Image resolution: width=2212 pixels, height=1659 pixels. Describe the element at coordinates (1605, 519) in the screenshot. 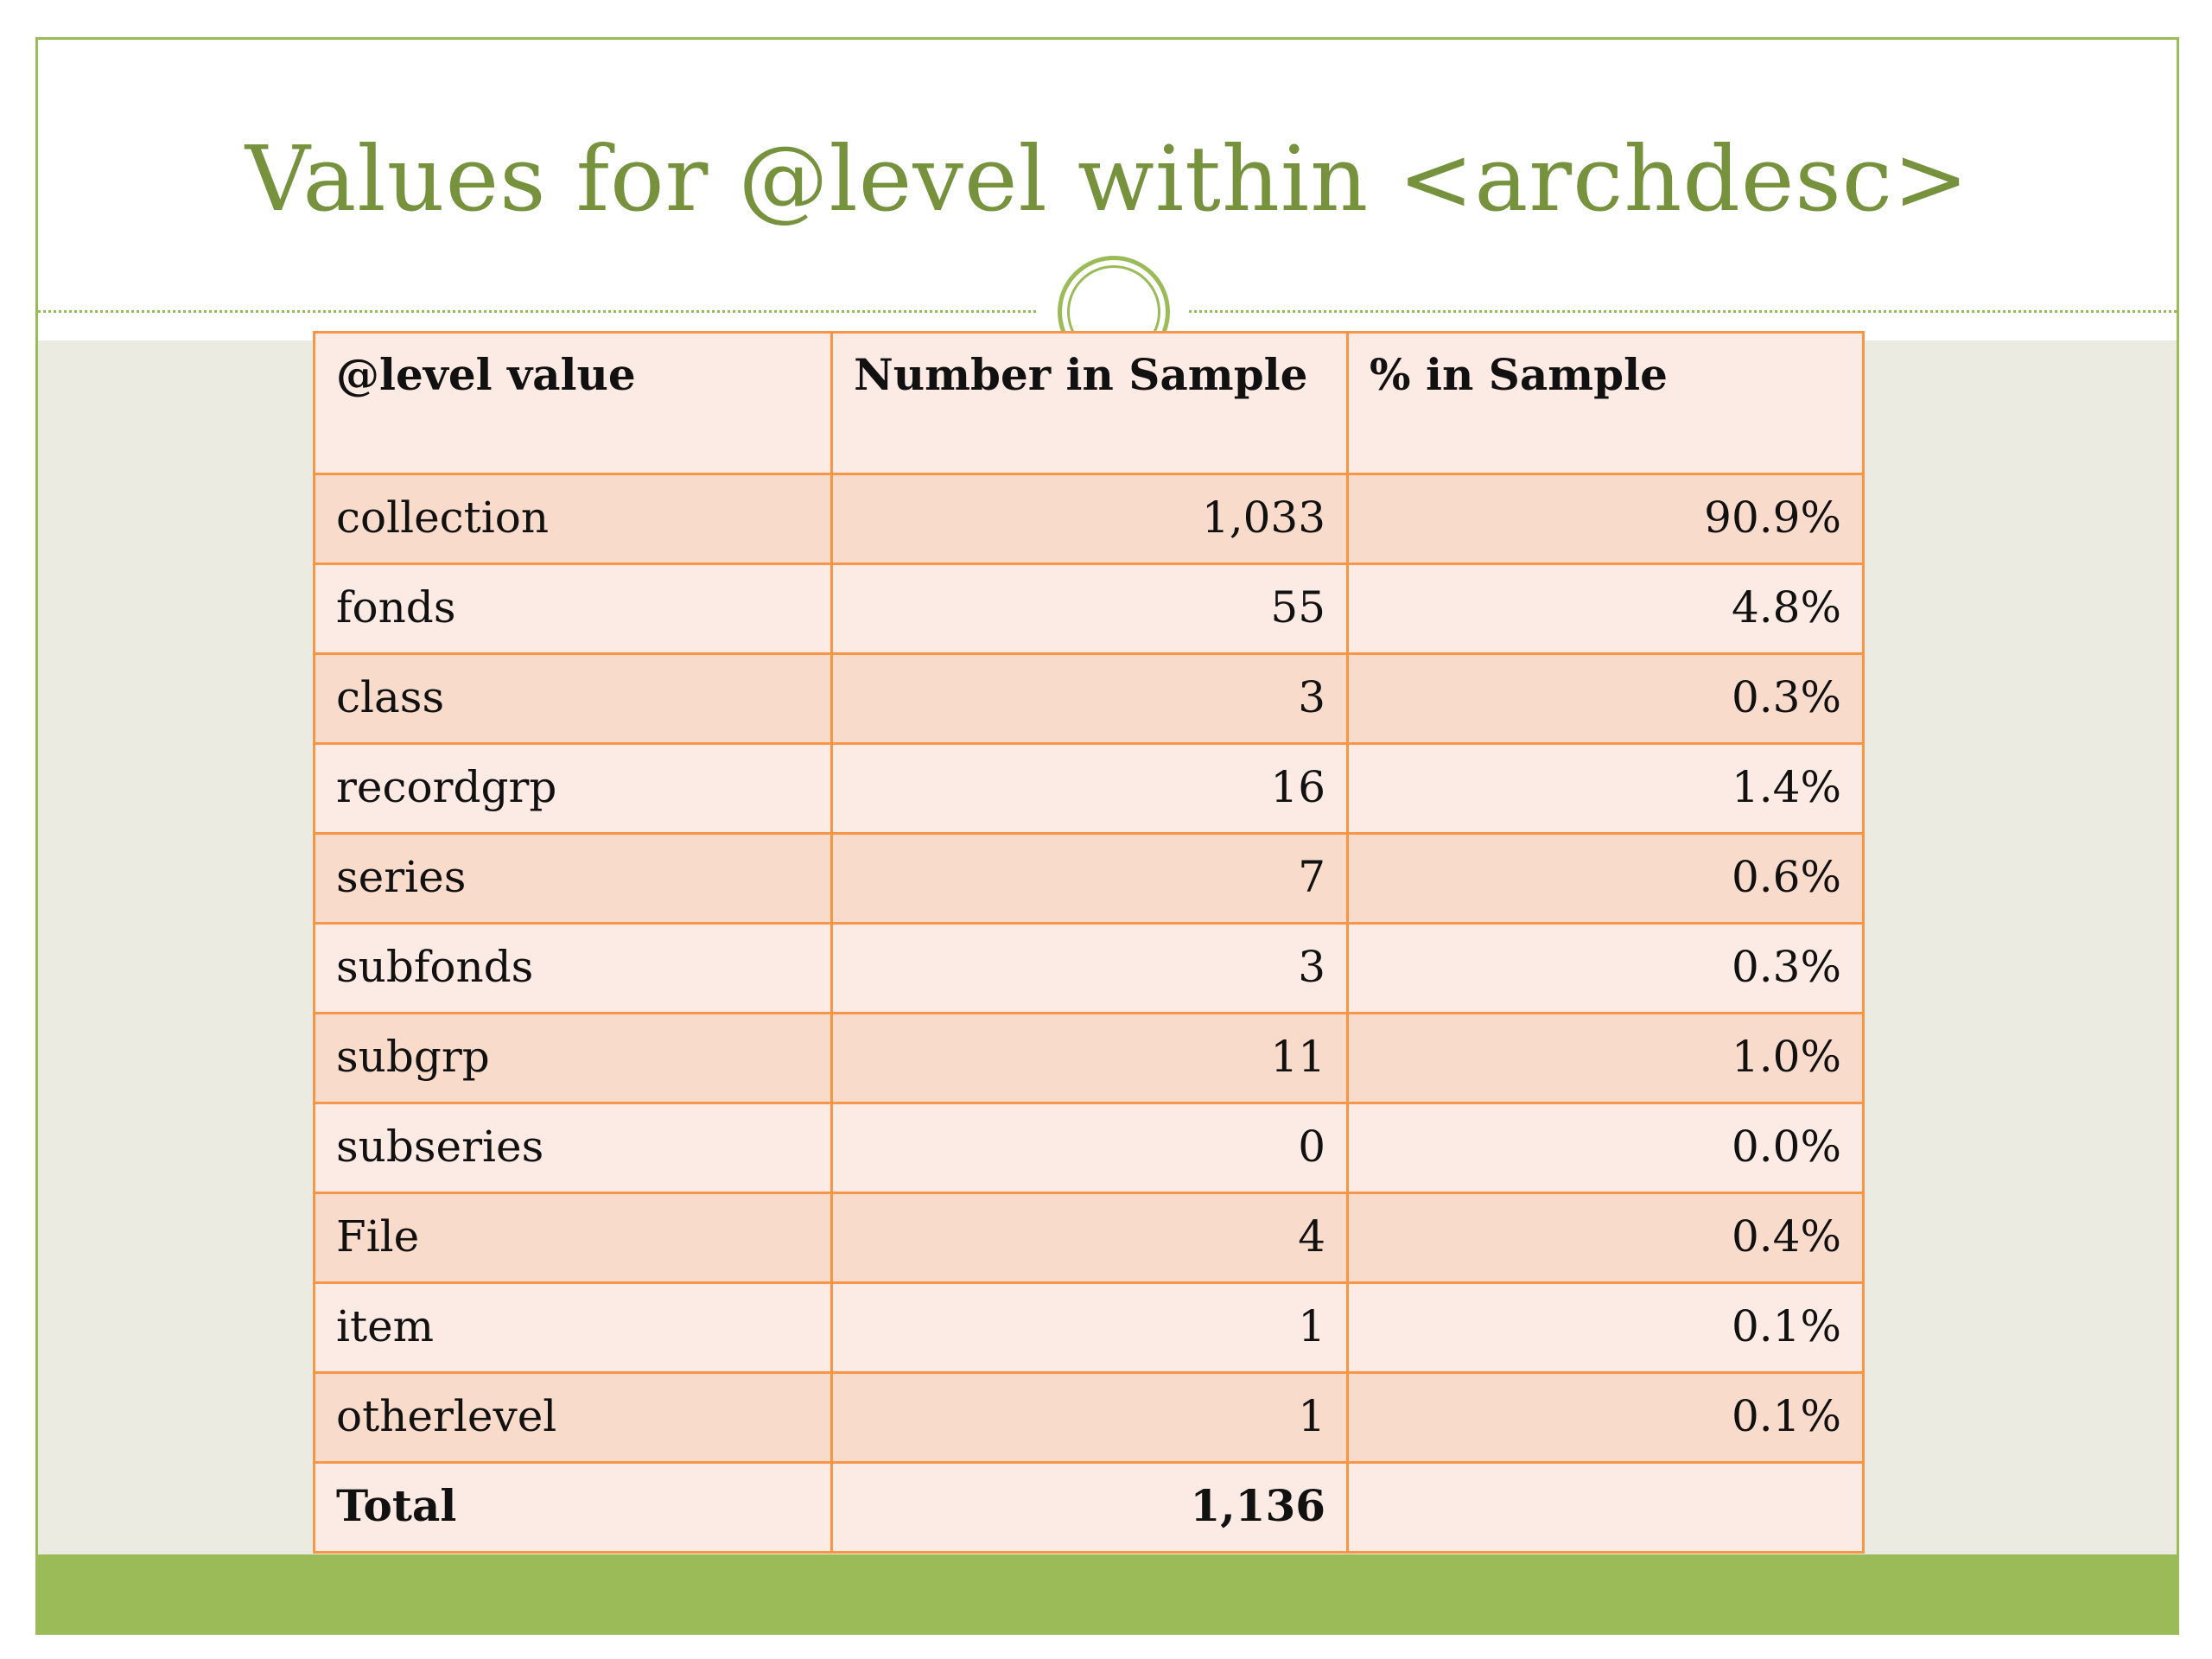

I see `percent-cell: 90.9%` at that location.